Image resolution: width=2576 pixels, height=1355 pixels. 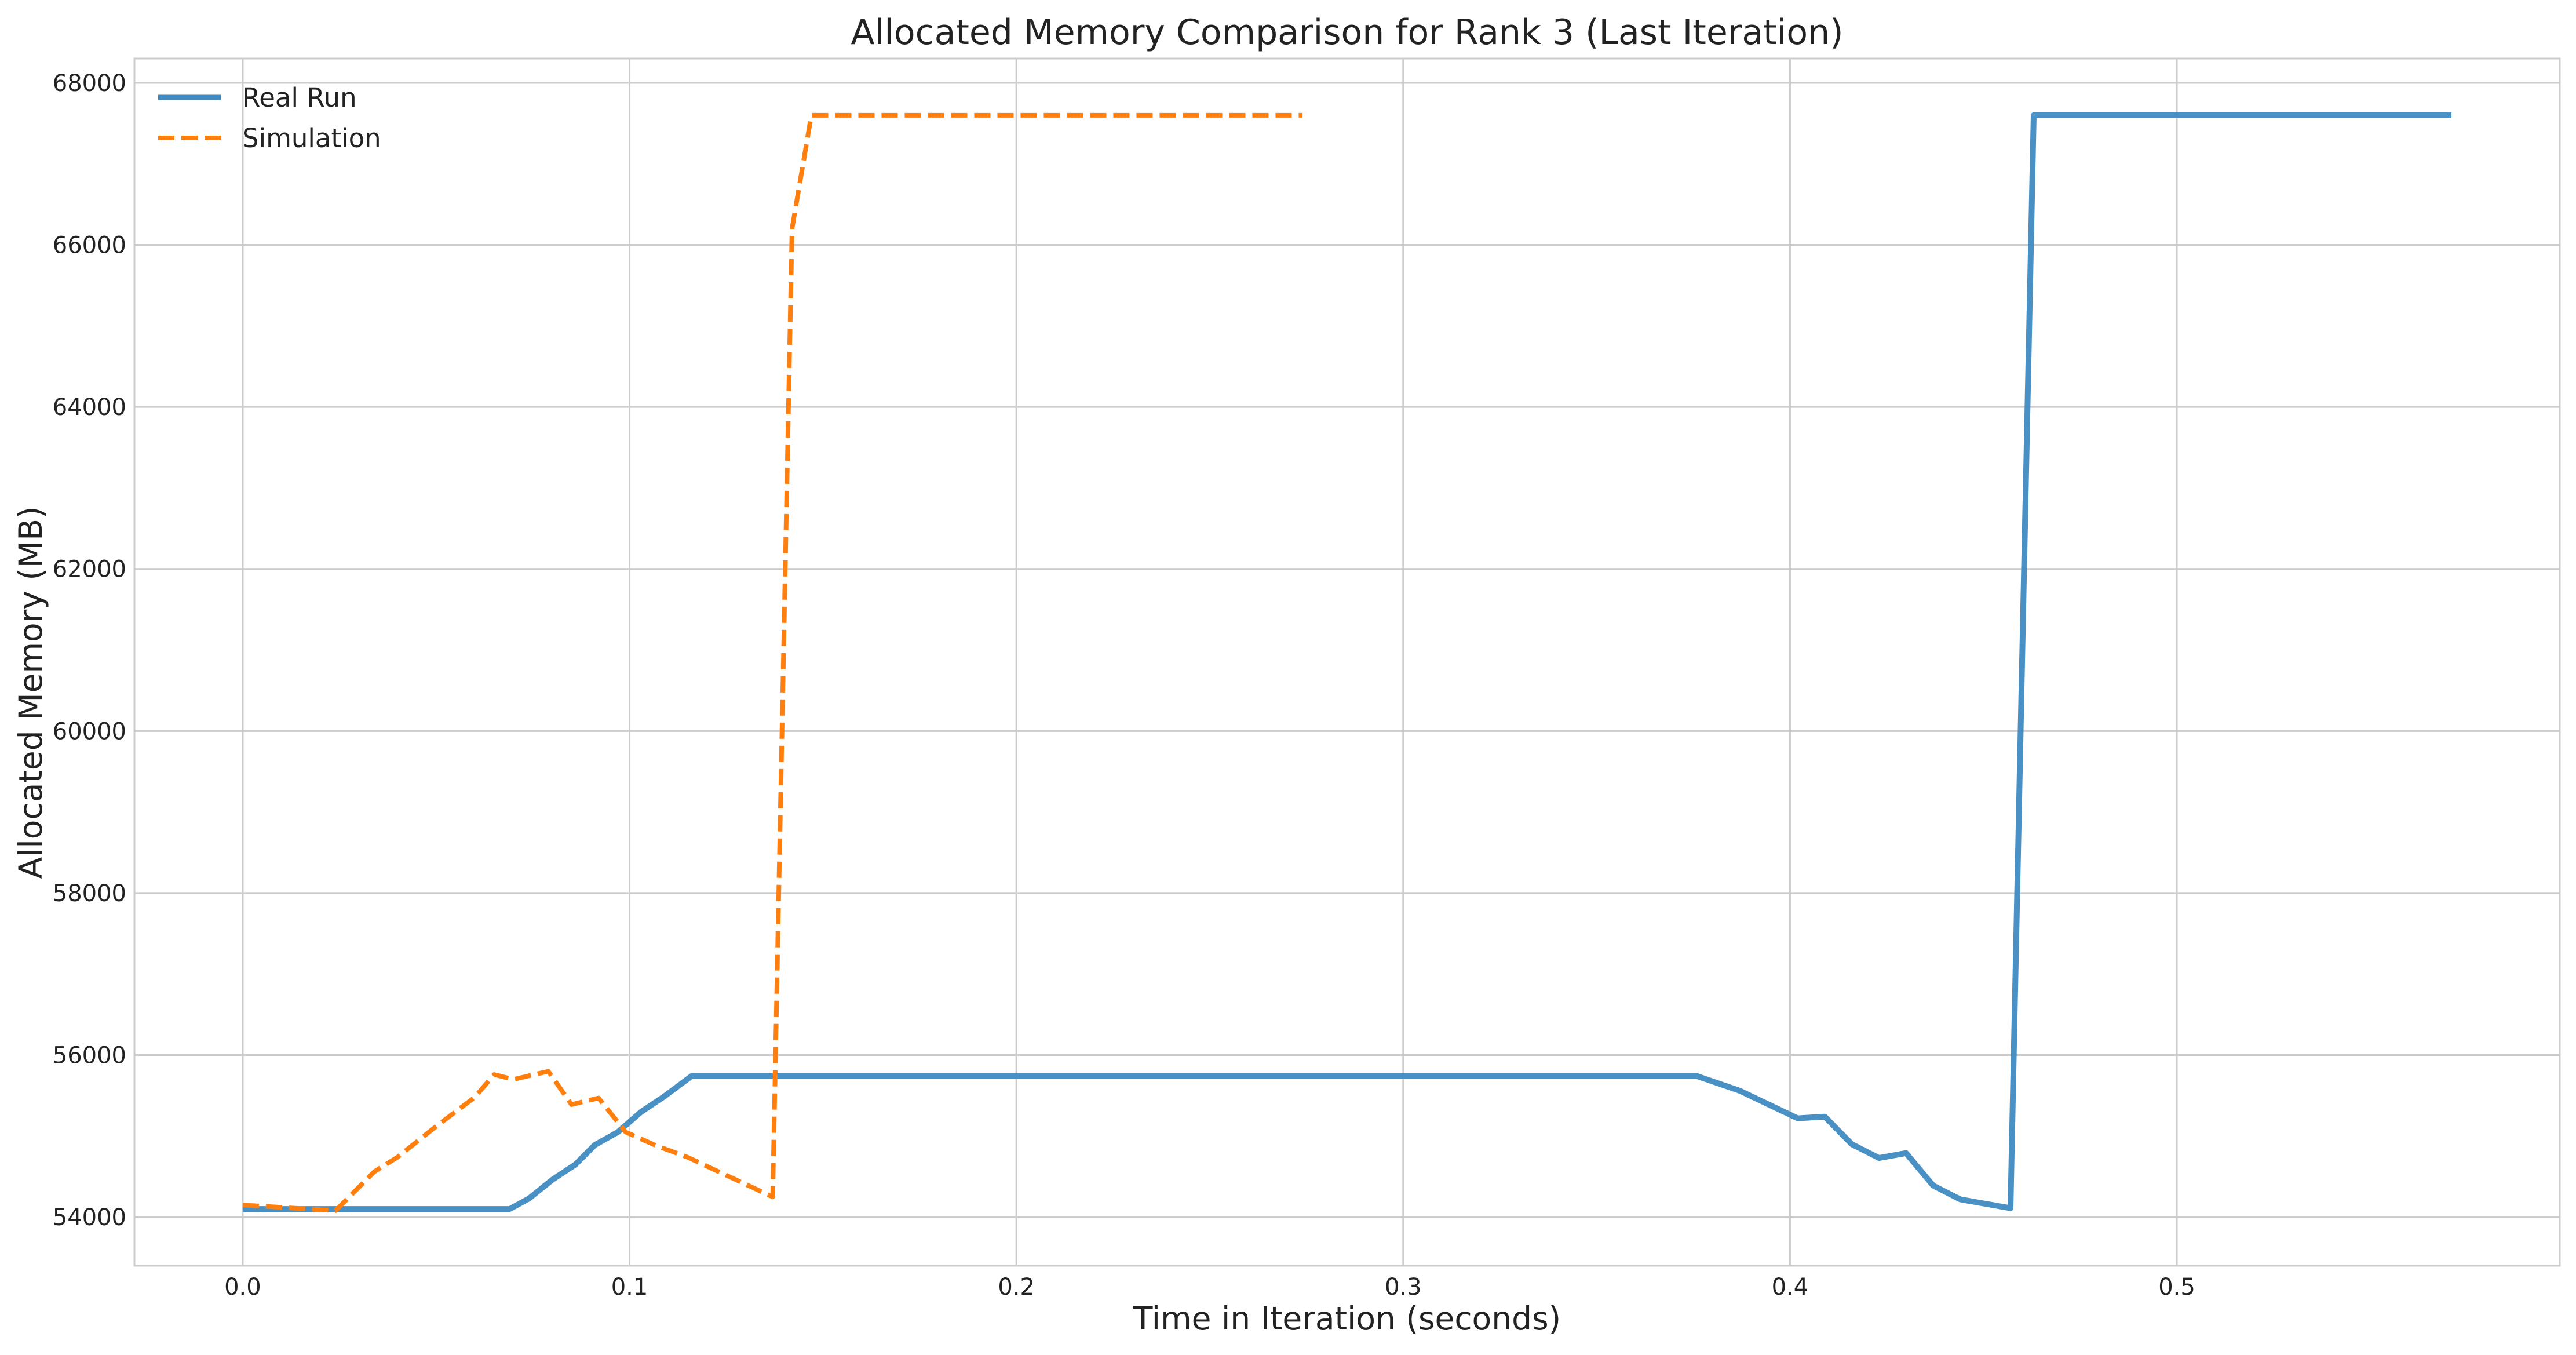 What do you see at coordinates (90, 893) in the screenshot?
I see `y-tick-label: 58000` at bounding box center [90, 893].